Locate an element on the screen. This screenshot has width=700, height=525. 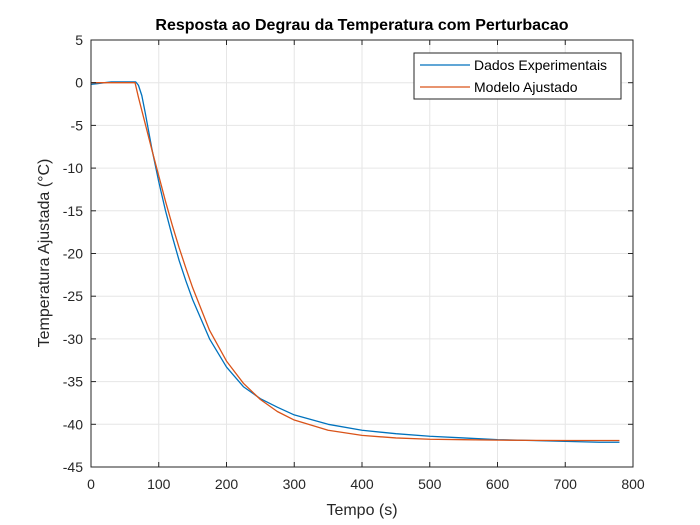
legend-box is located at coordinates (517, 76).